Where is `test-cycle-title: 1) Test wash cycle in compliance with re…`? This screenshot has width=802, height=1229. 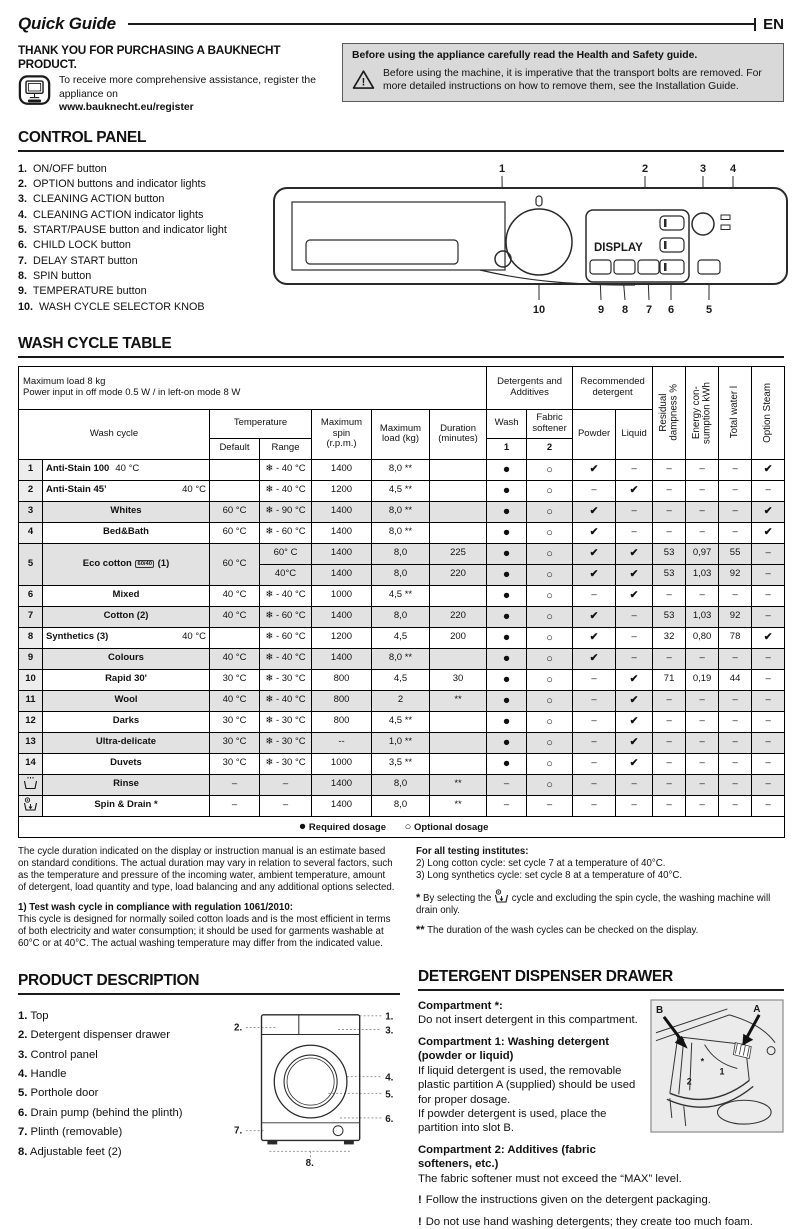 test-cycle-title: 1) Test wash cycle in compliance with re… is located at coordinates (155, 907).